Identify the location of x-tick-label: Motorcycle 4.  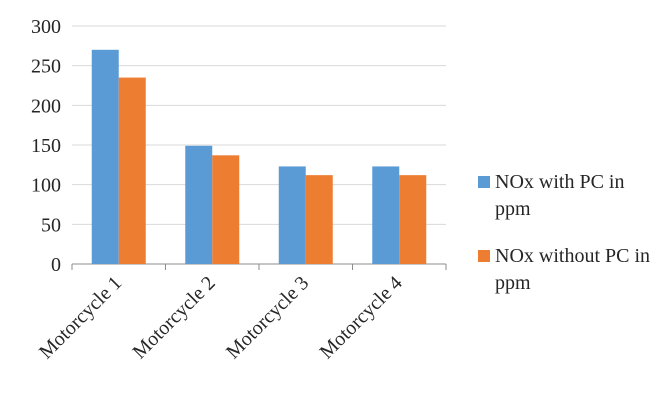
(360, 317).